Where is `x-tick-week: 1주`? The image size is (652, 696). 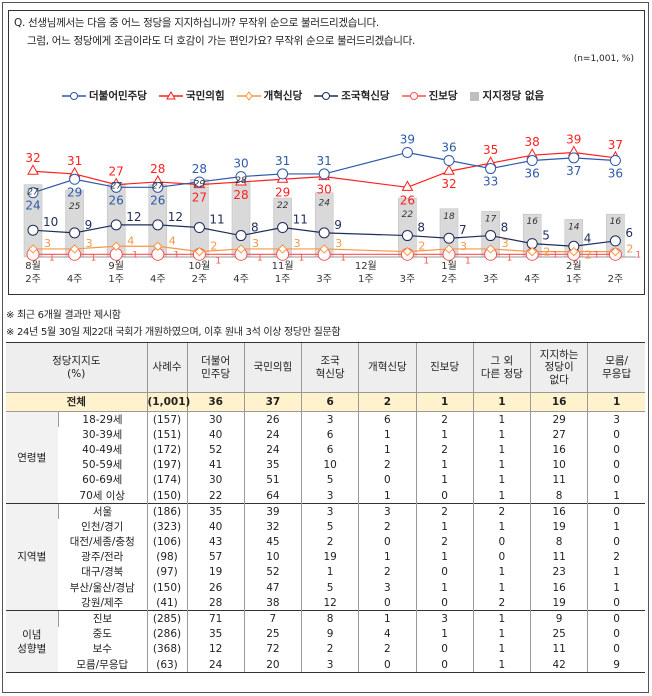 x-tick-week: 1주 is located at coordinates (116, 279).